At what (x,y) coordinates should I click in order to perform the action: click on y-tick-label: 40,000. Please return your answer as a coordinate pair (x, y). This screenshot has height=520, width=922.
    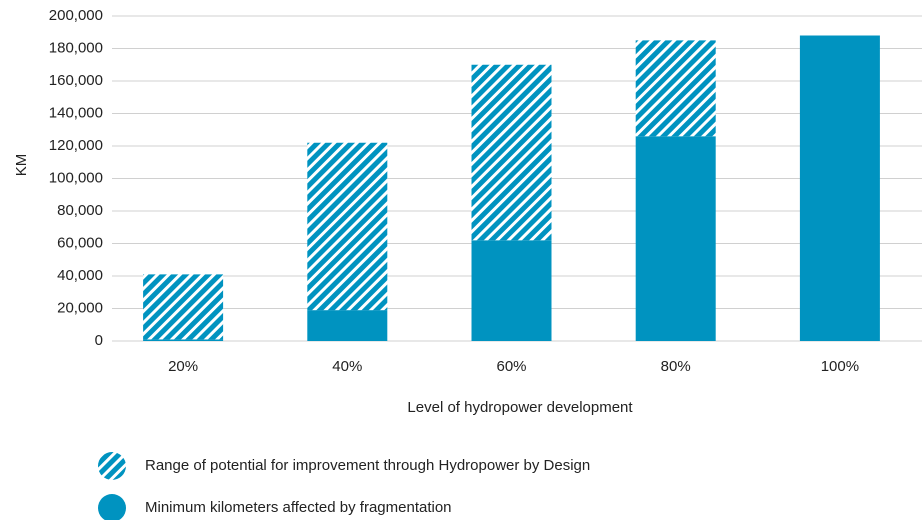
    Looking at the image, I should click on (80, 275).